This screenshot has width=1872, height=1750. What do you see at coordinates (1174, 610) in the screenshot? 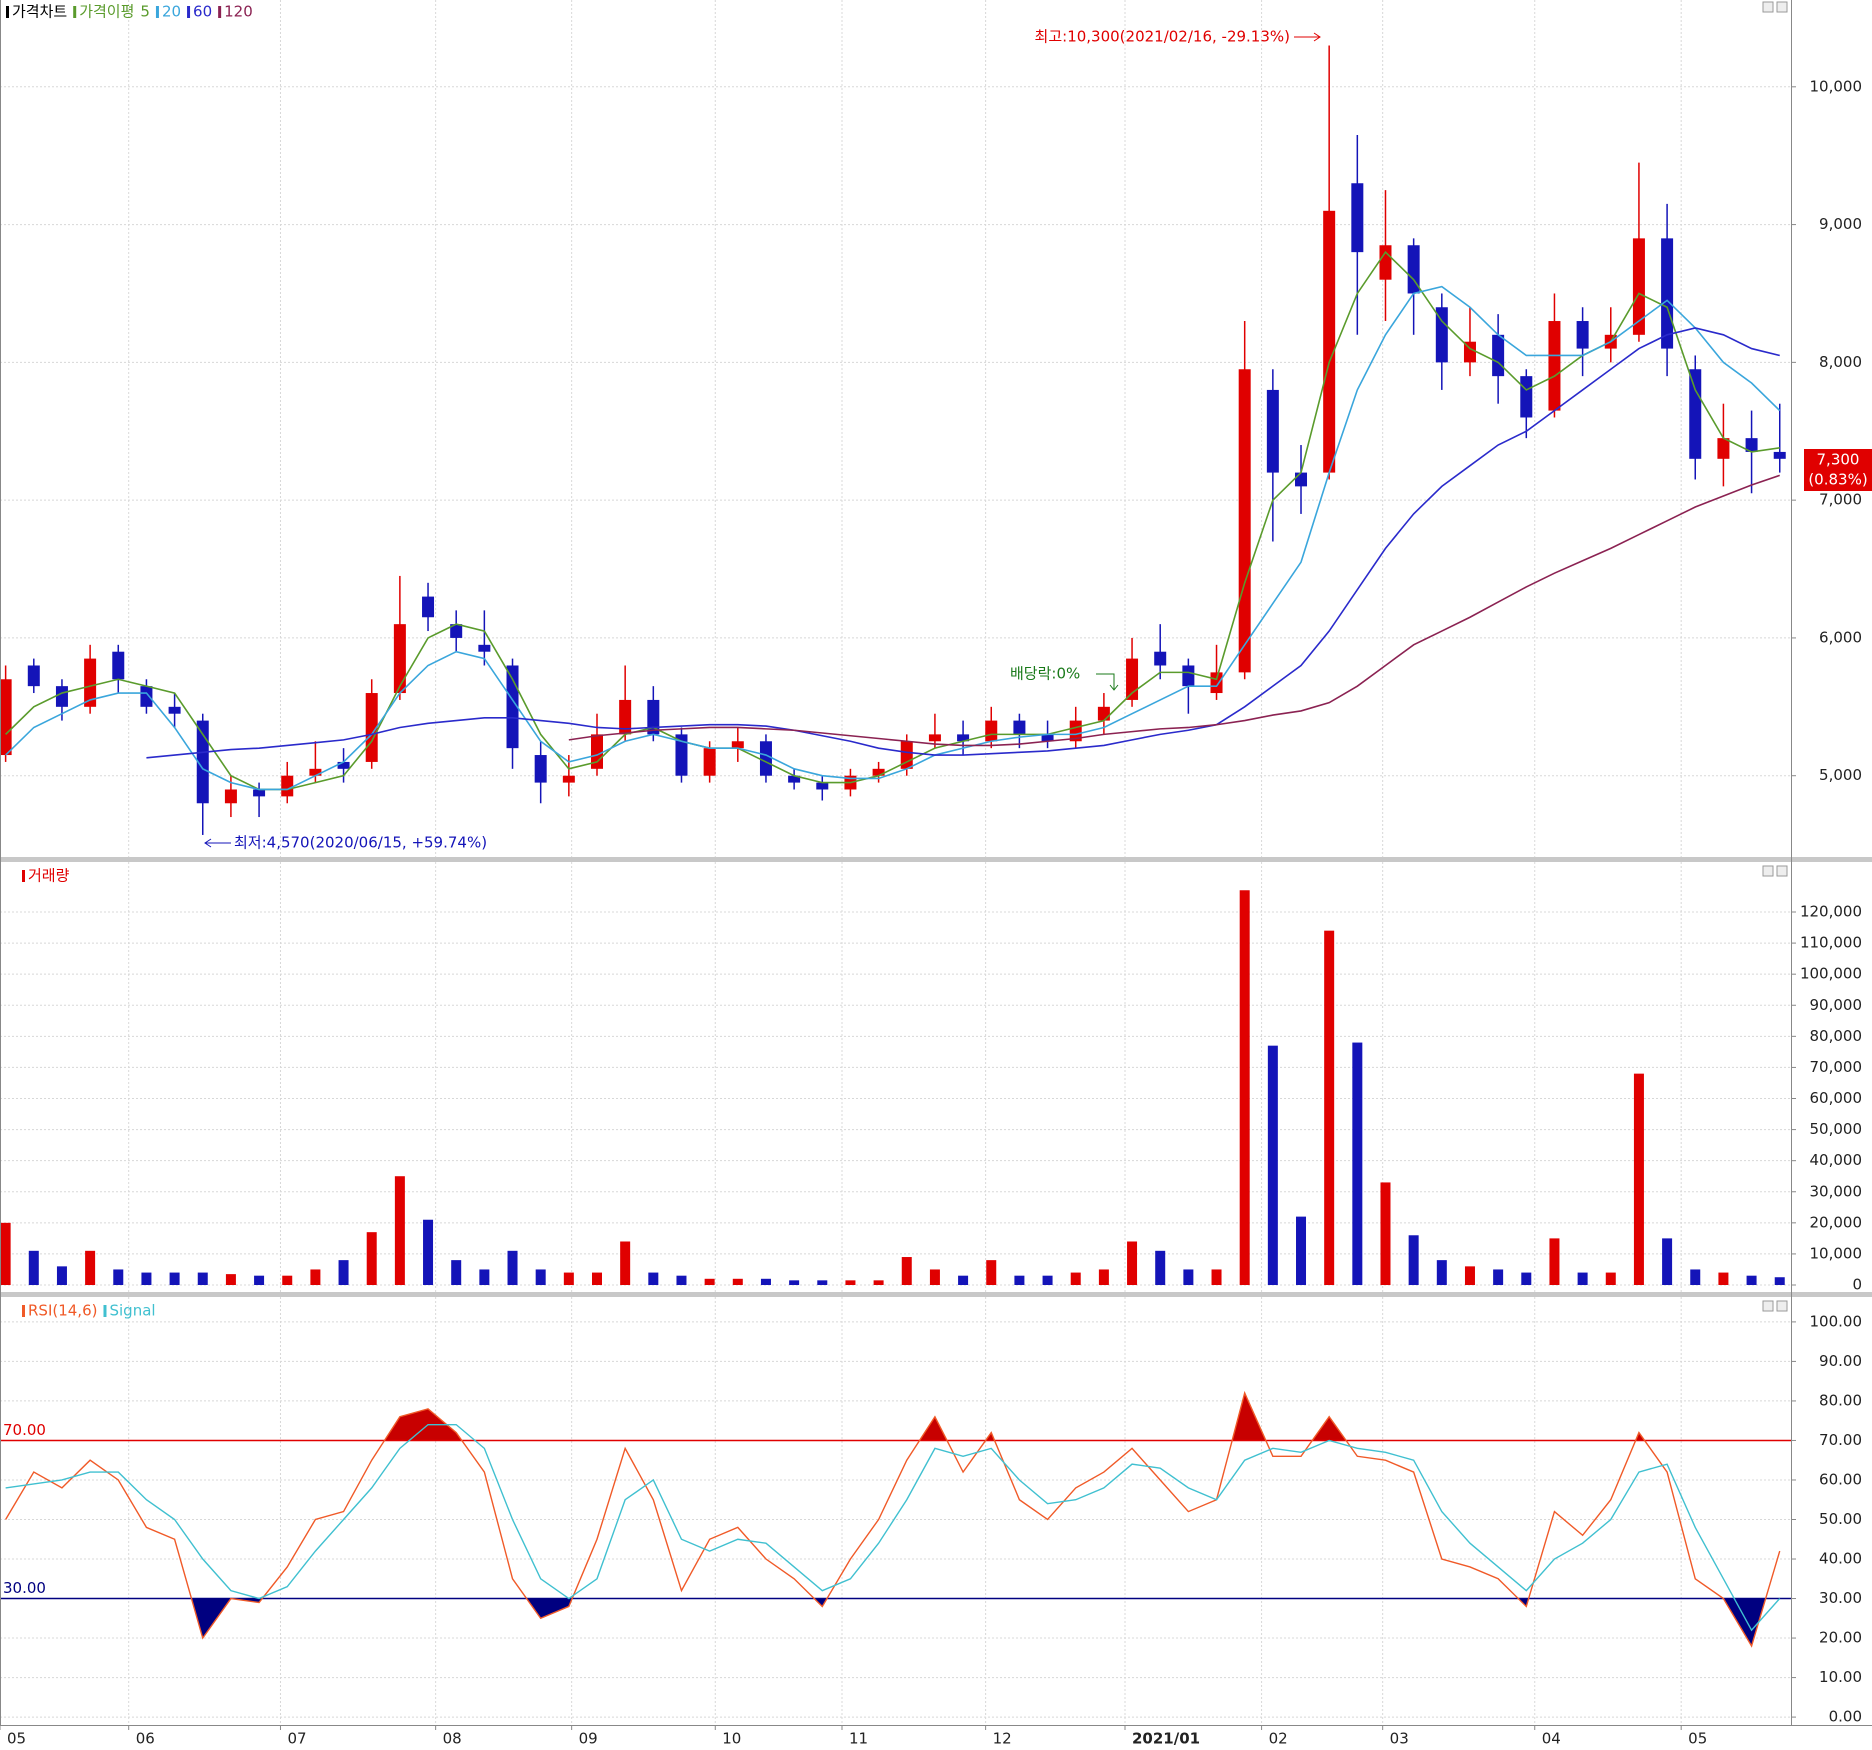
I see `moving-average` at bounding box center [1174, 610].